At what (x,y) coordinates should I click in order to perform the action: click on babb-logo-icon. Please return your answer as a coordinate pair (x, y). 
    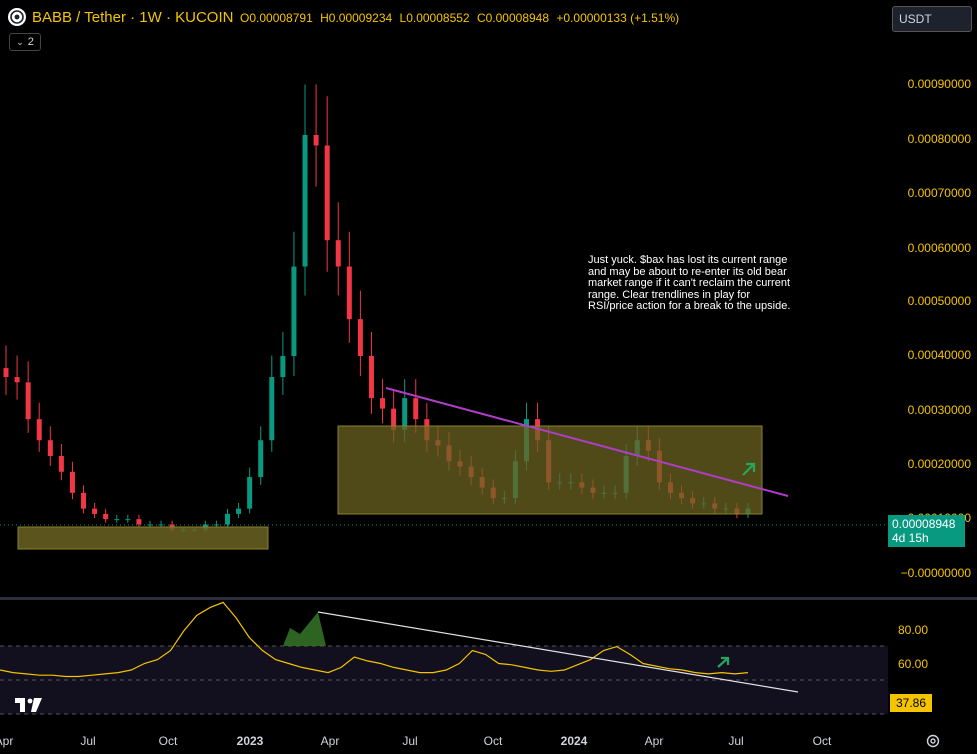
    Looking at the image, I should click on (17, 17).